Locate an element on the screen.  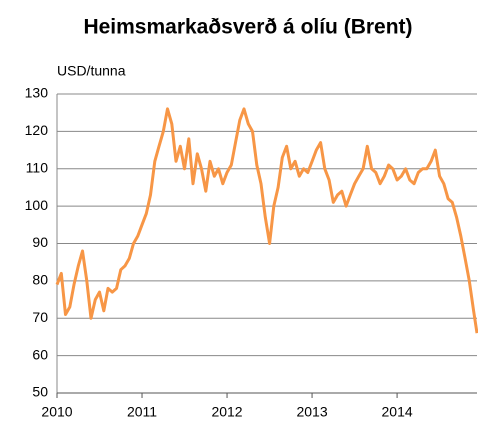
y-tick-label: 90 is located at coordinates (40, 242).